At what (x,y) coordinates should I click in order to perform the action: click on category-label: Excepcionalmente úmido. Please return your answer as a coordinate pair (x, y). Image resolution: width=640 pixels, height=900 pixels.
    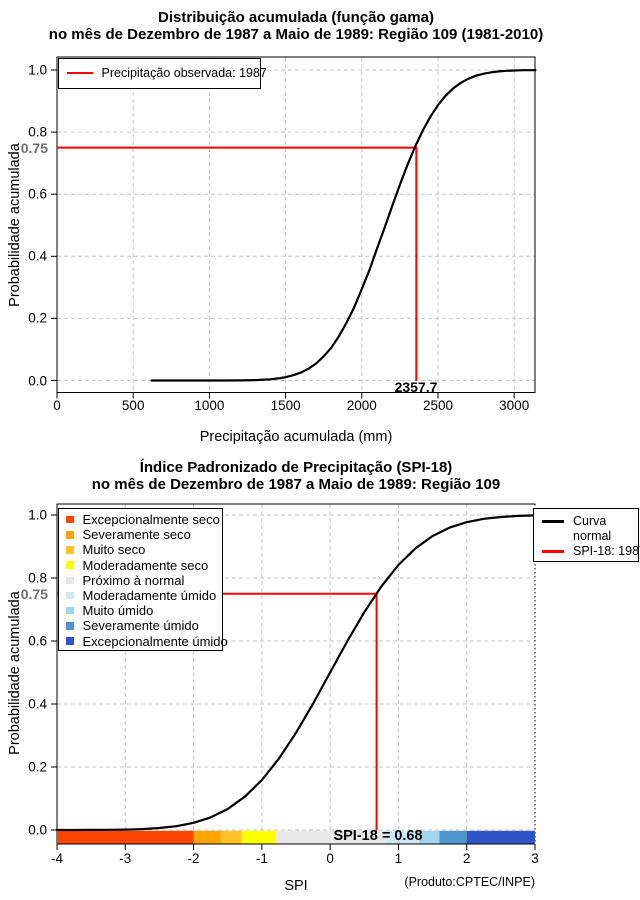
    Looking at the image, I should click on (155, 641).